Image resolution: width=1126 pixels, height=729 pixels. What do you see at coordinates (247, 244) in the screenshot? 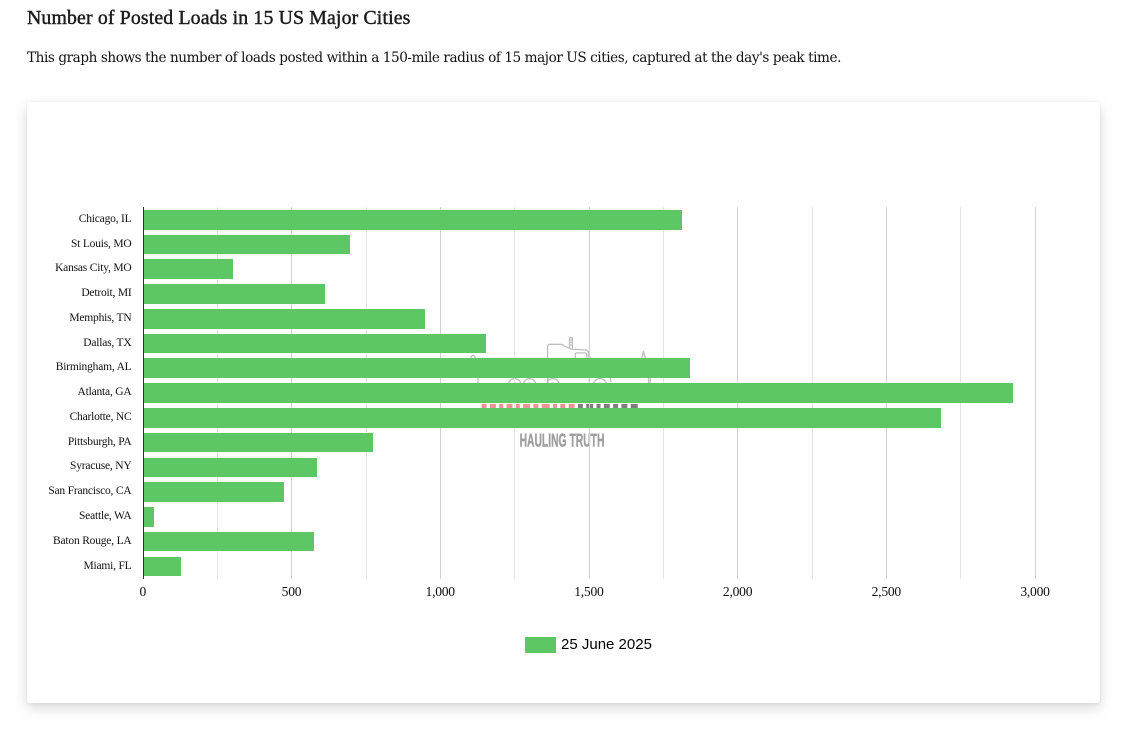
I see `bar-st-louis-mo` at bounding box center [247, 244].